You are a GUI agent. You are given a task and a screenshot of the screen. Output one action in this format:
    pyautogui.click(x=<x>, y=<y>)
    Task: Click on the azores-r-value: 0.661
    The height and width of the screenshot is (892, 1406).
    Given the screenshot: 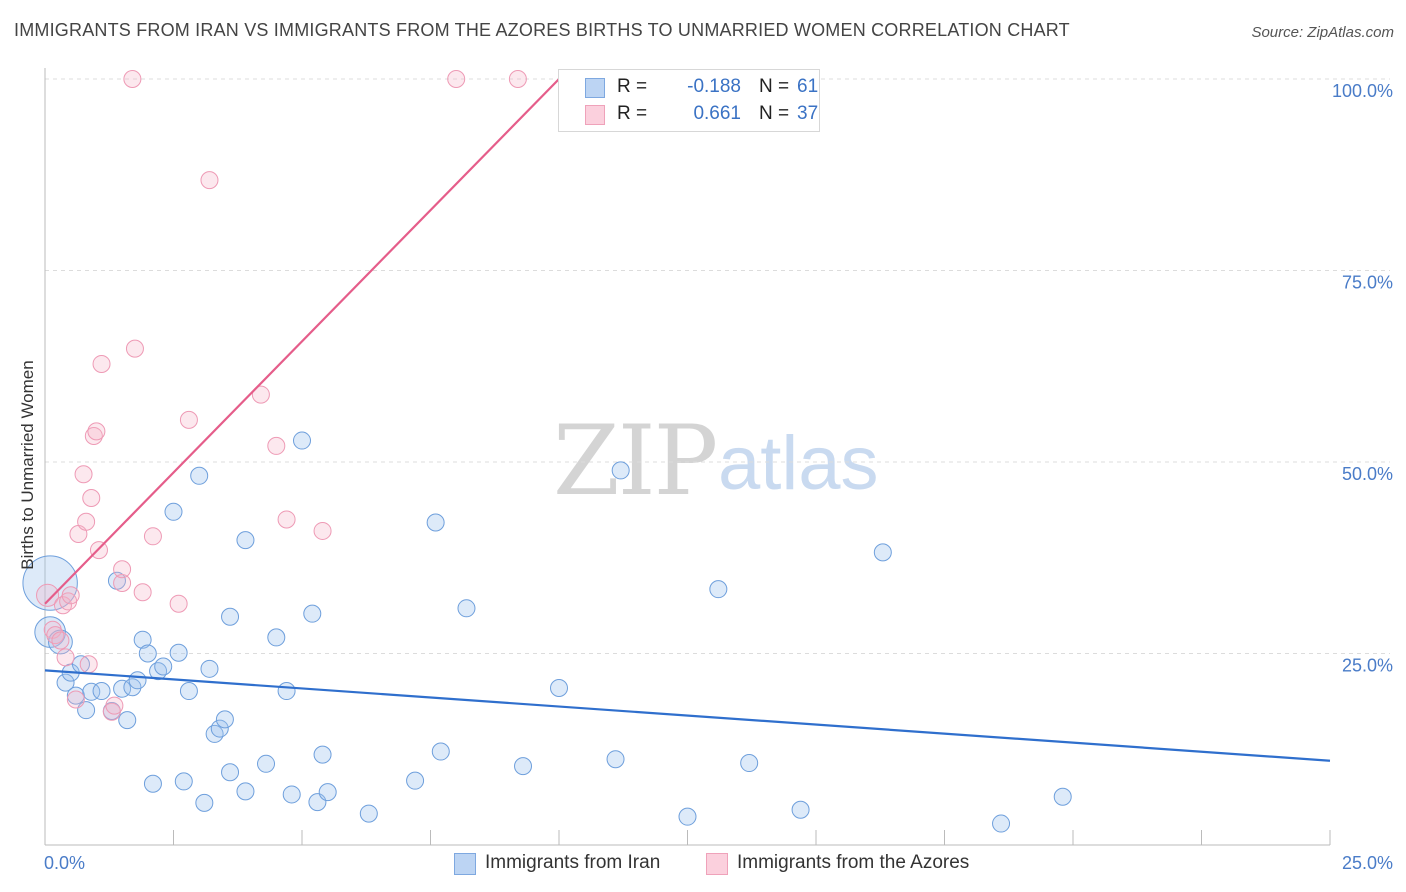 What is the action you would take?
    pyautogui.click(x=717, y=113)
    